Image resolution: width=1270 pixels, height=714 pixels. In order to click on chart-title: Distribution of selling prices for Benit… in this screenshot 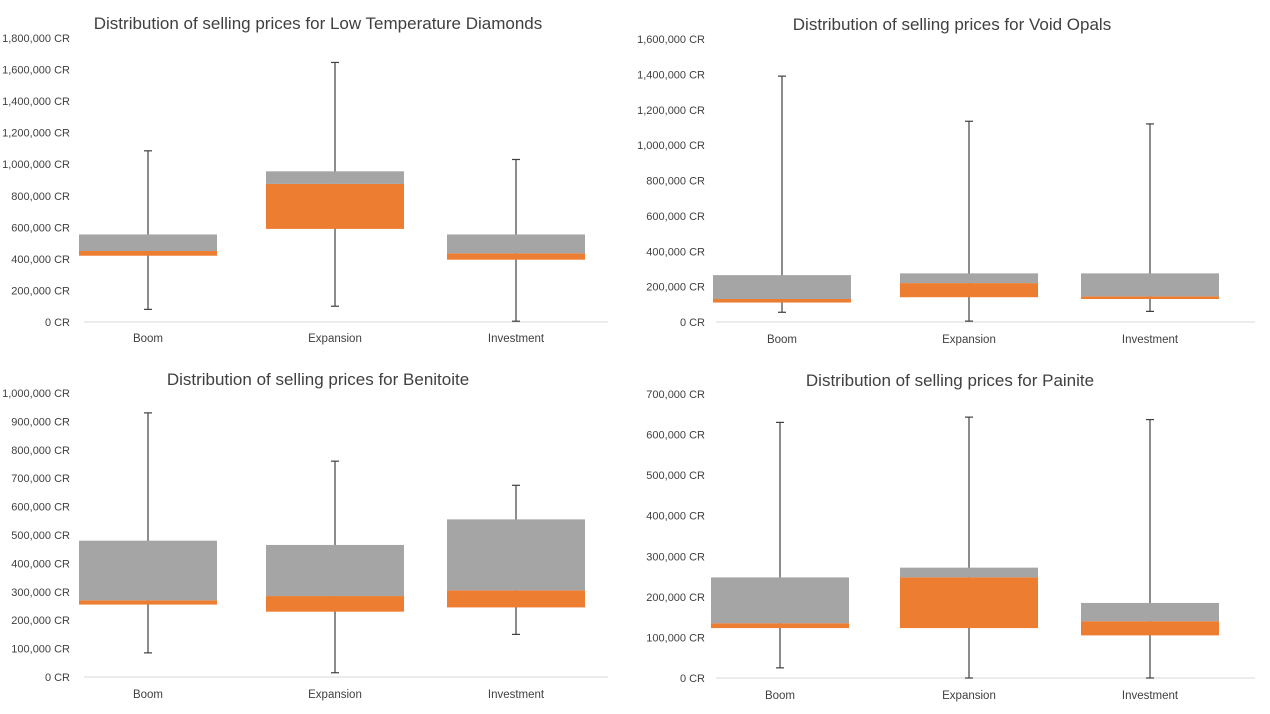, I will do `click(318, 379)`.